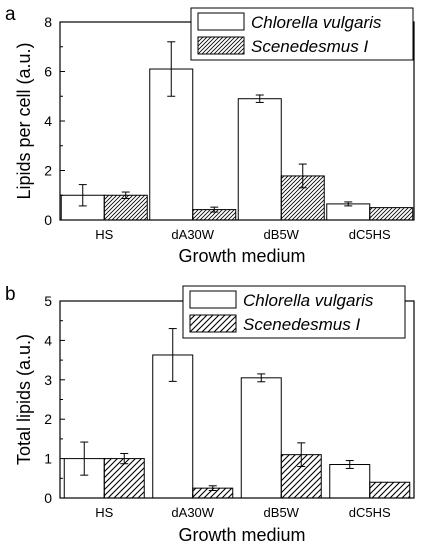 The image size is (422, 550). I want to click on y-axis-title: Total lipids (a.u.), so click(24, 399).